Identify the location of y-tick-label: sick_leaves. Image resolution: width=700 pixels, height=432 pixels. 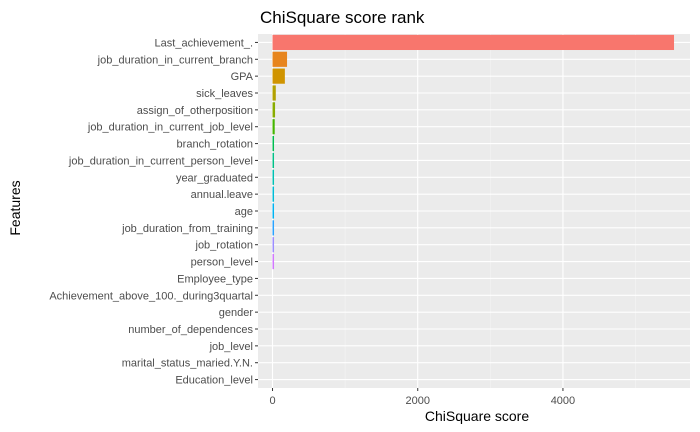
(224, 94).